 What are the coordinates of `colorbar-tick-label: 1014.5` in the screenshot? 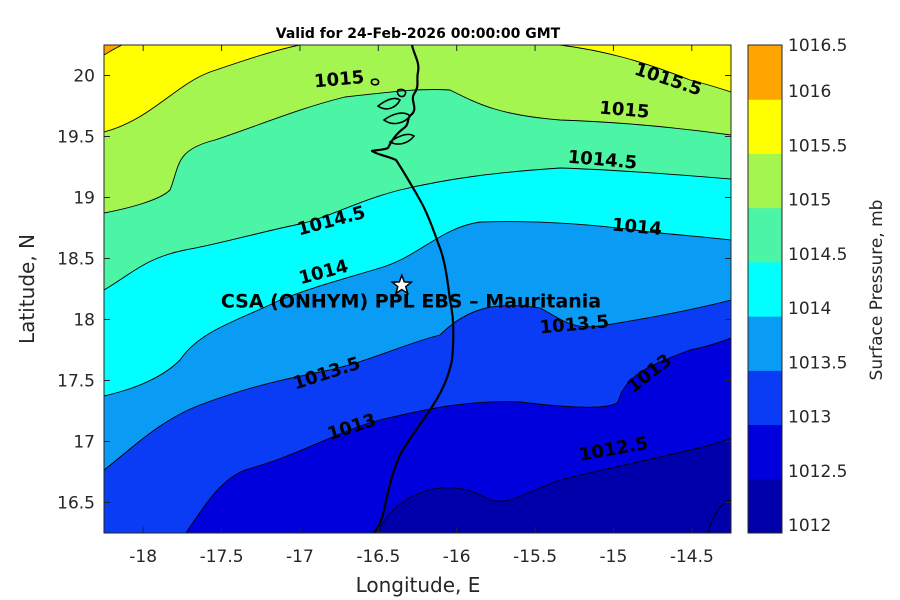 It's located at (817, 255).